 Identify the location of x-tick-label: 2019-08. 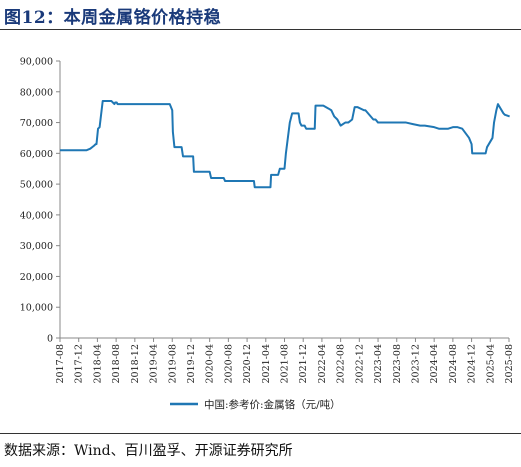
(172, 363).